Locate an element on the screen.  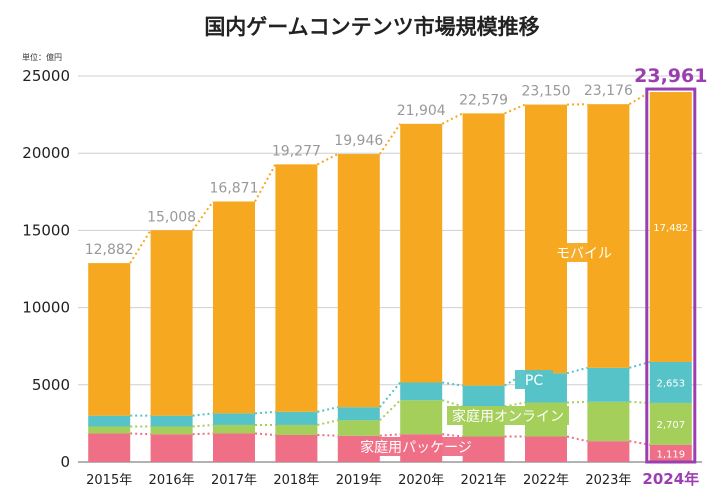
x-tick-label: 2016年 is located at coordinates (172, 480).